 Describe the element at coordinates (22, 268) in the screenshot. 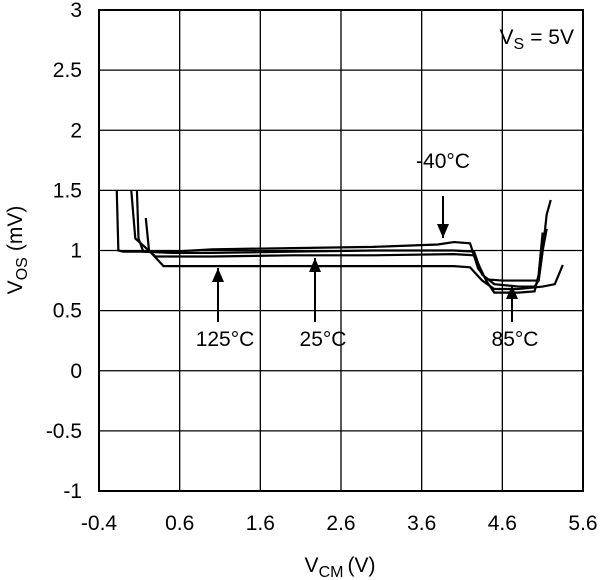

I see `y-label-sub: OS` at that location.